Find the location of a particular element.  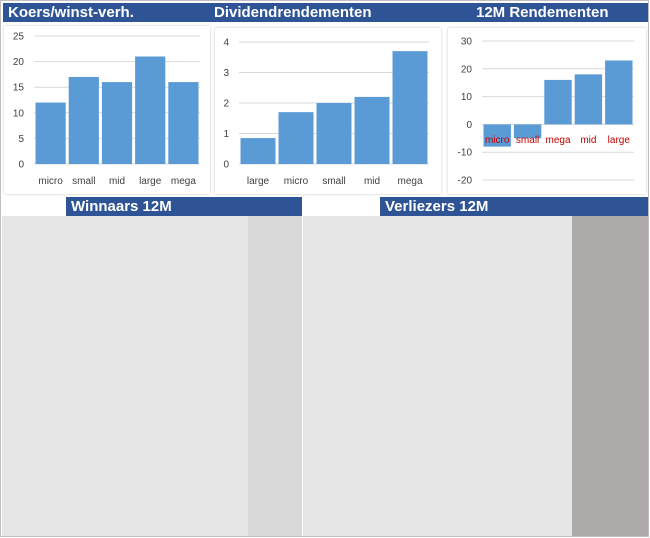

y-tick-label: 1 is located at coordinates (226, 134).